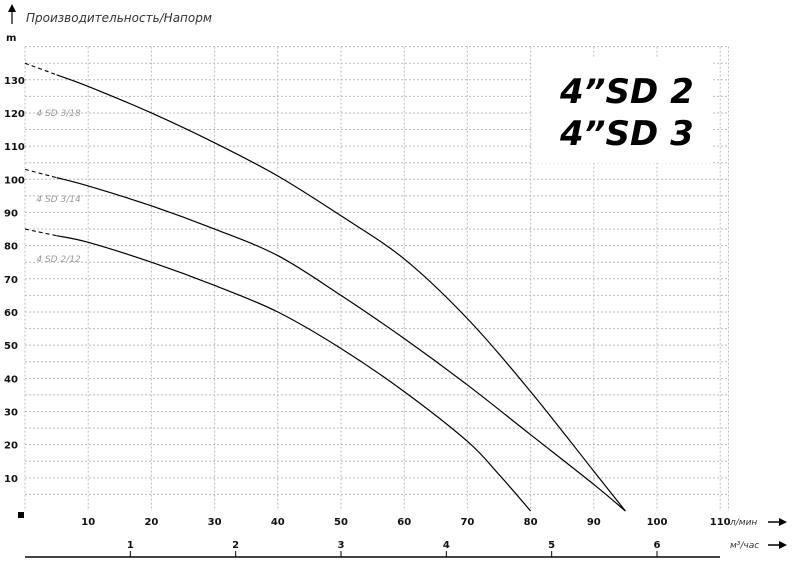 This screenshot has width=797, height=572. What do you see at coordinates (130, 545) in the screenshot?
I see `x2-tick-label: 1` at bounding box center [130, 545].